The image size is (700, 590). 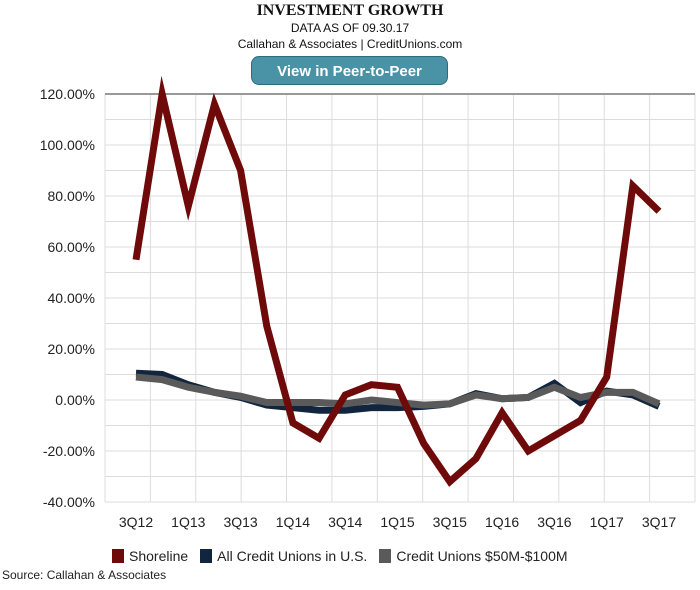 I want to click on x-tick-label: 3Q16, so click(x=554, y=522).